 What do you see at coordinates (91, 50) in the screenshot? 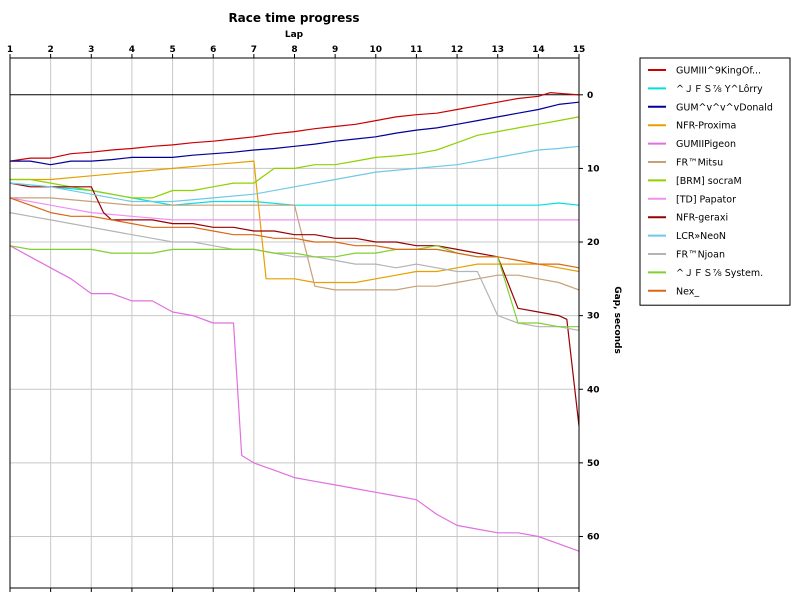
I see `x-tick-label: 3` at bounding box center [91, 50].